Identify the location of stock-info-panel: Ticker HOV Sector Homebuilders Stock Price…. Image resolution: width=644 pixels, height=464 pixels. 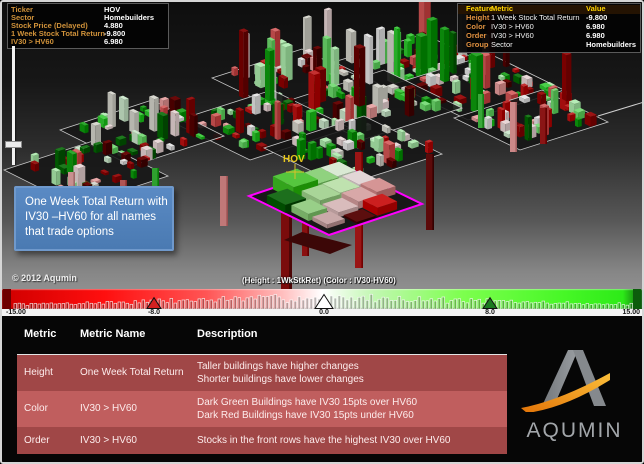
(88, 26).